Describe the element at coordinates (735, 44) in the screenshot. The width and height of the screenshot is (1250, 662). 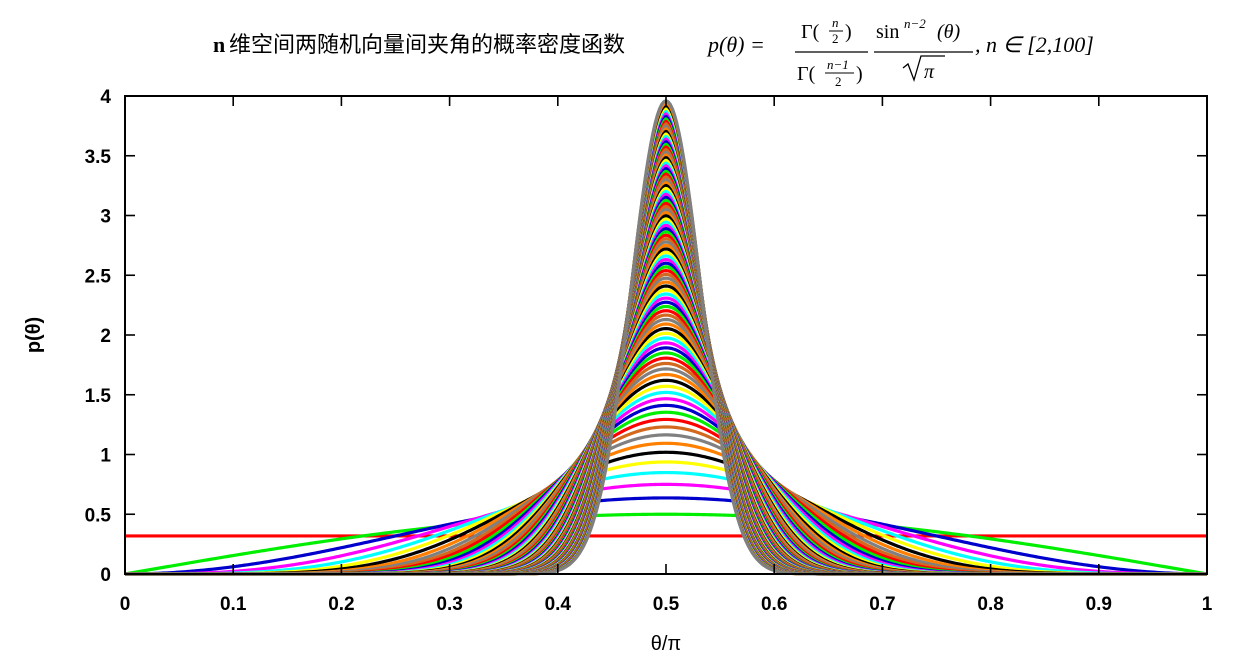
I see `title-formula-lhs: p(θ) =` at that location.